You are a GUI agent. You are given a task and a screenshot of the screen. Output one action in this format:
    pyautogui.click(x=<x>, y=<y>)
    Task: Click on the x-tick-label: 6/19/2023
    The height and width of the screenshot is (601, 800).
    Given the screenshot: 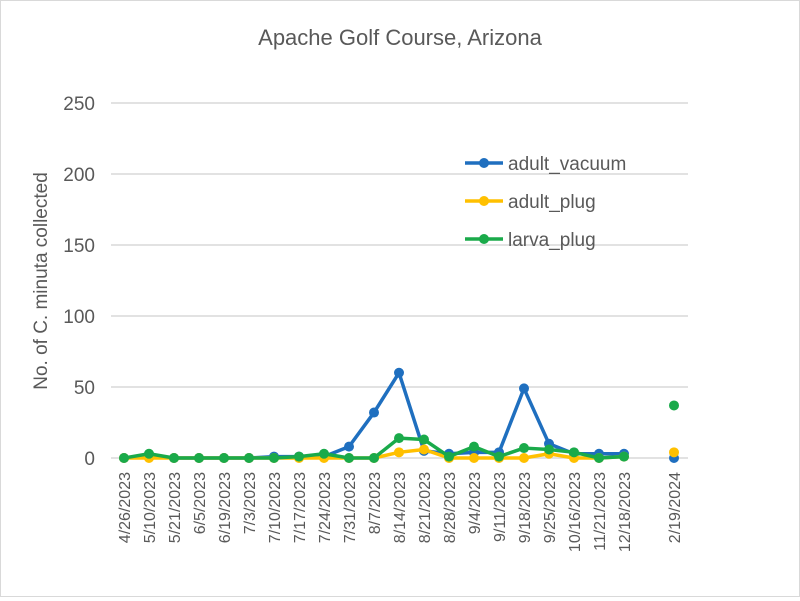 What is the action you would take?
    pyautogui.click(x=225, y=507)
    